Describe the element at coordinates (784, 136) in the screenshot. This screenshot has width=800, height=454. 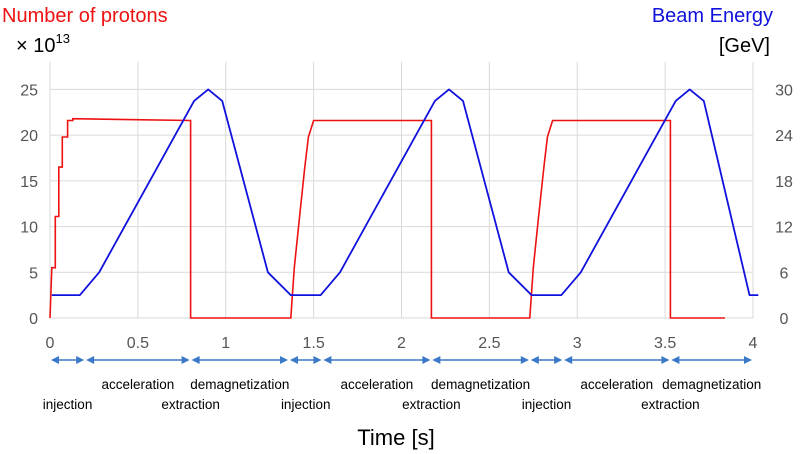
I see `y-right-tick-label: 24` at that location.